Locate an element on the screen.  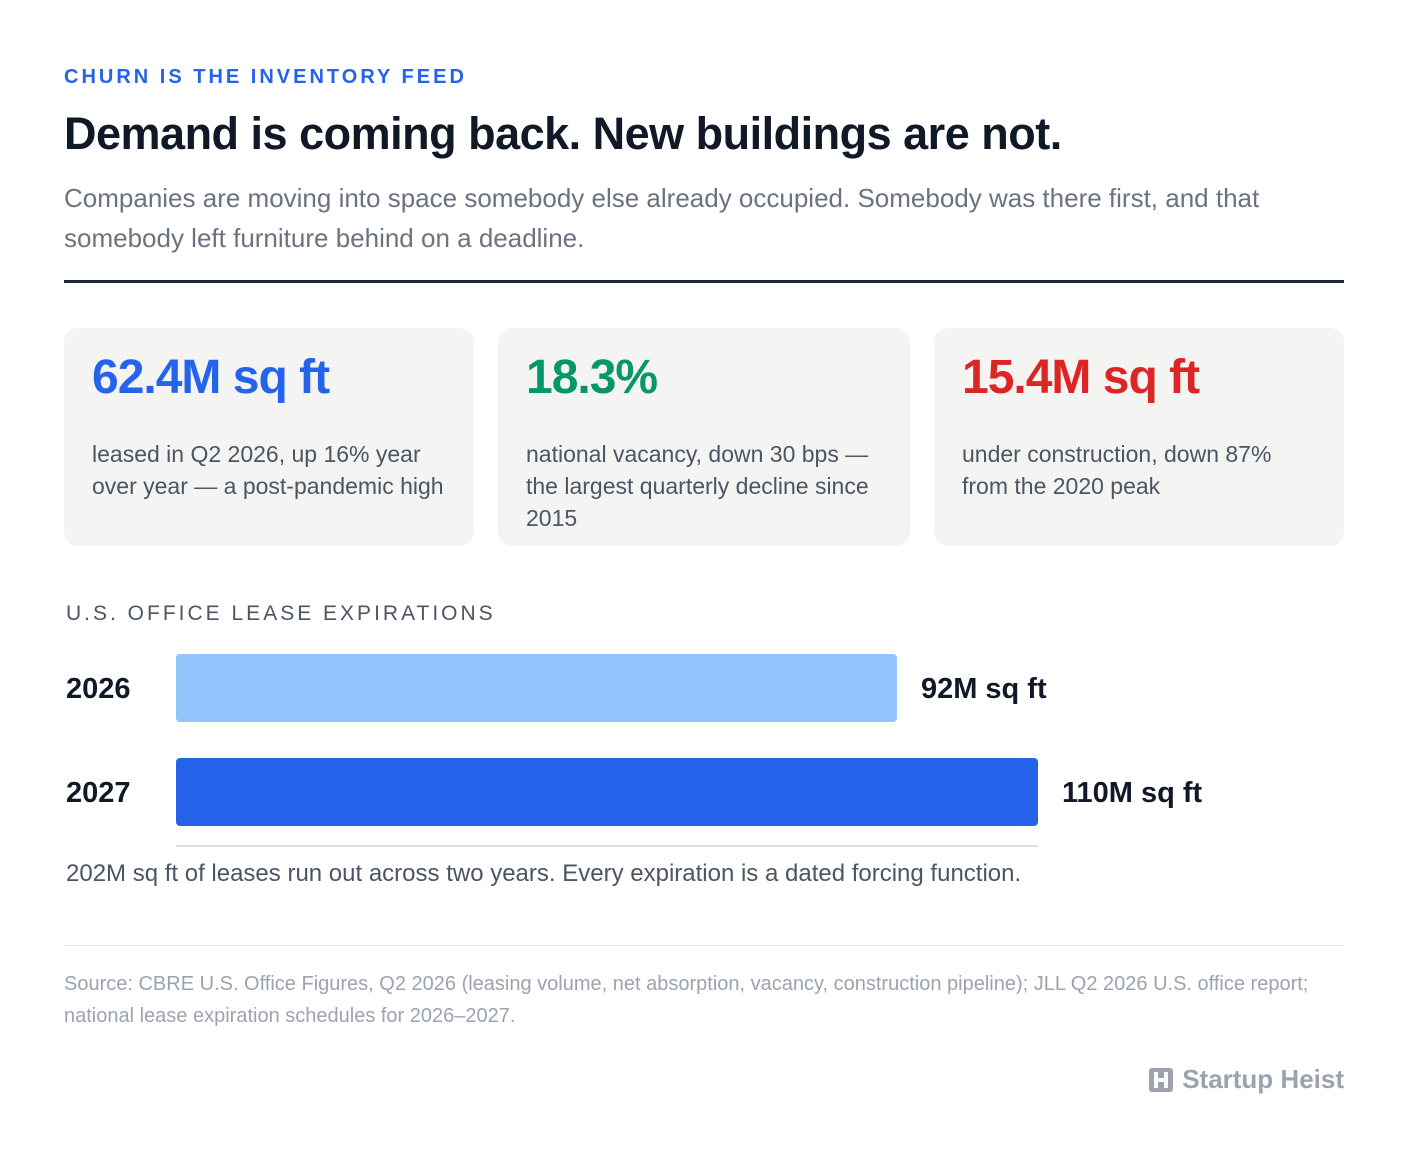
bar-2026 is located at coordinates (536, 688).